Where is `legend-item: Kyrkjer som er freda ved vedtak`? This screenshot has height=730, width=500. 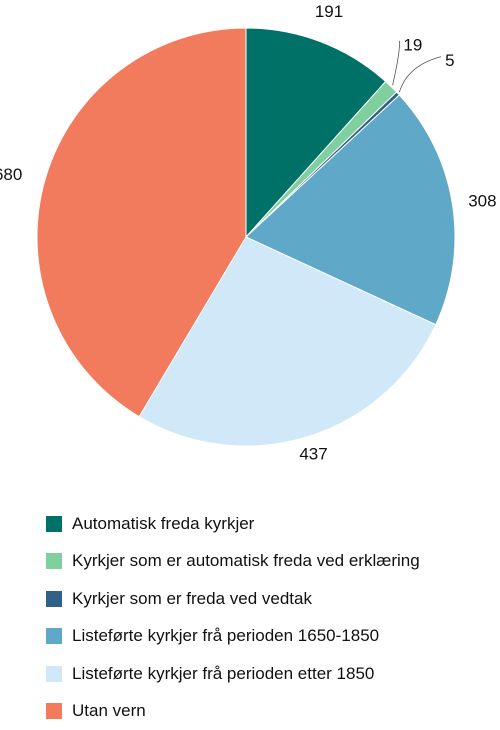
legend-item: Kyrkjer som er freda ved vedtak is located at coordinates (266, 599).